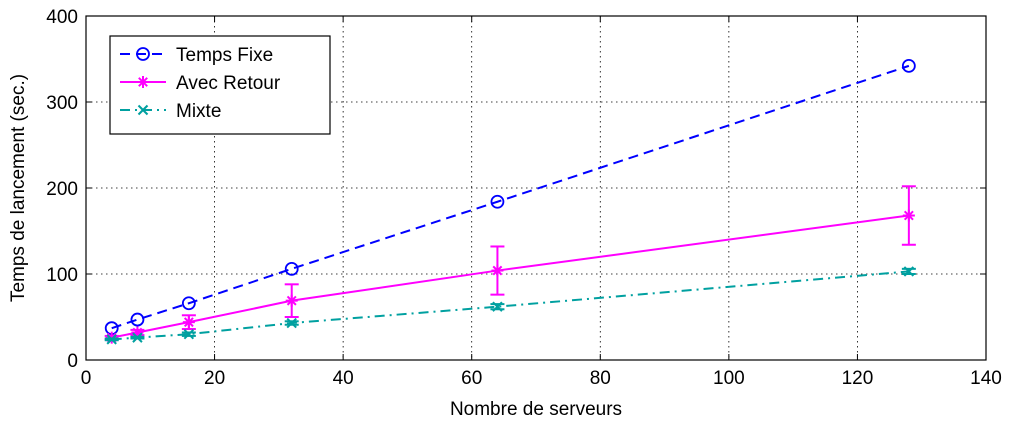  I want to click on legend-entry: Mixte, so click(170, 111).